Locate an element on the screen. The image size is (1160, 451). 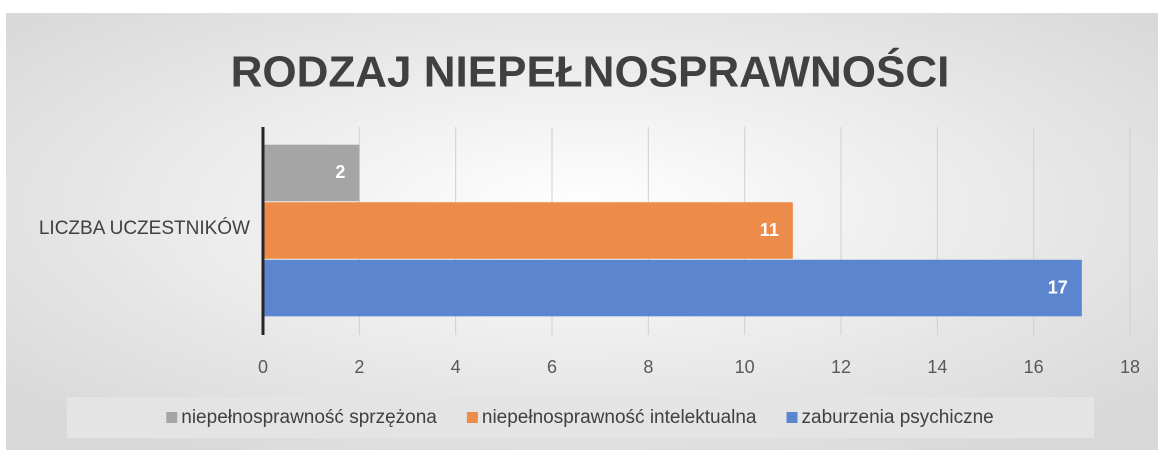
y-tick-label: LICZBA UCZESTNIKÓW is located at coordinates (144, 228).